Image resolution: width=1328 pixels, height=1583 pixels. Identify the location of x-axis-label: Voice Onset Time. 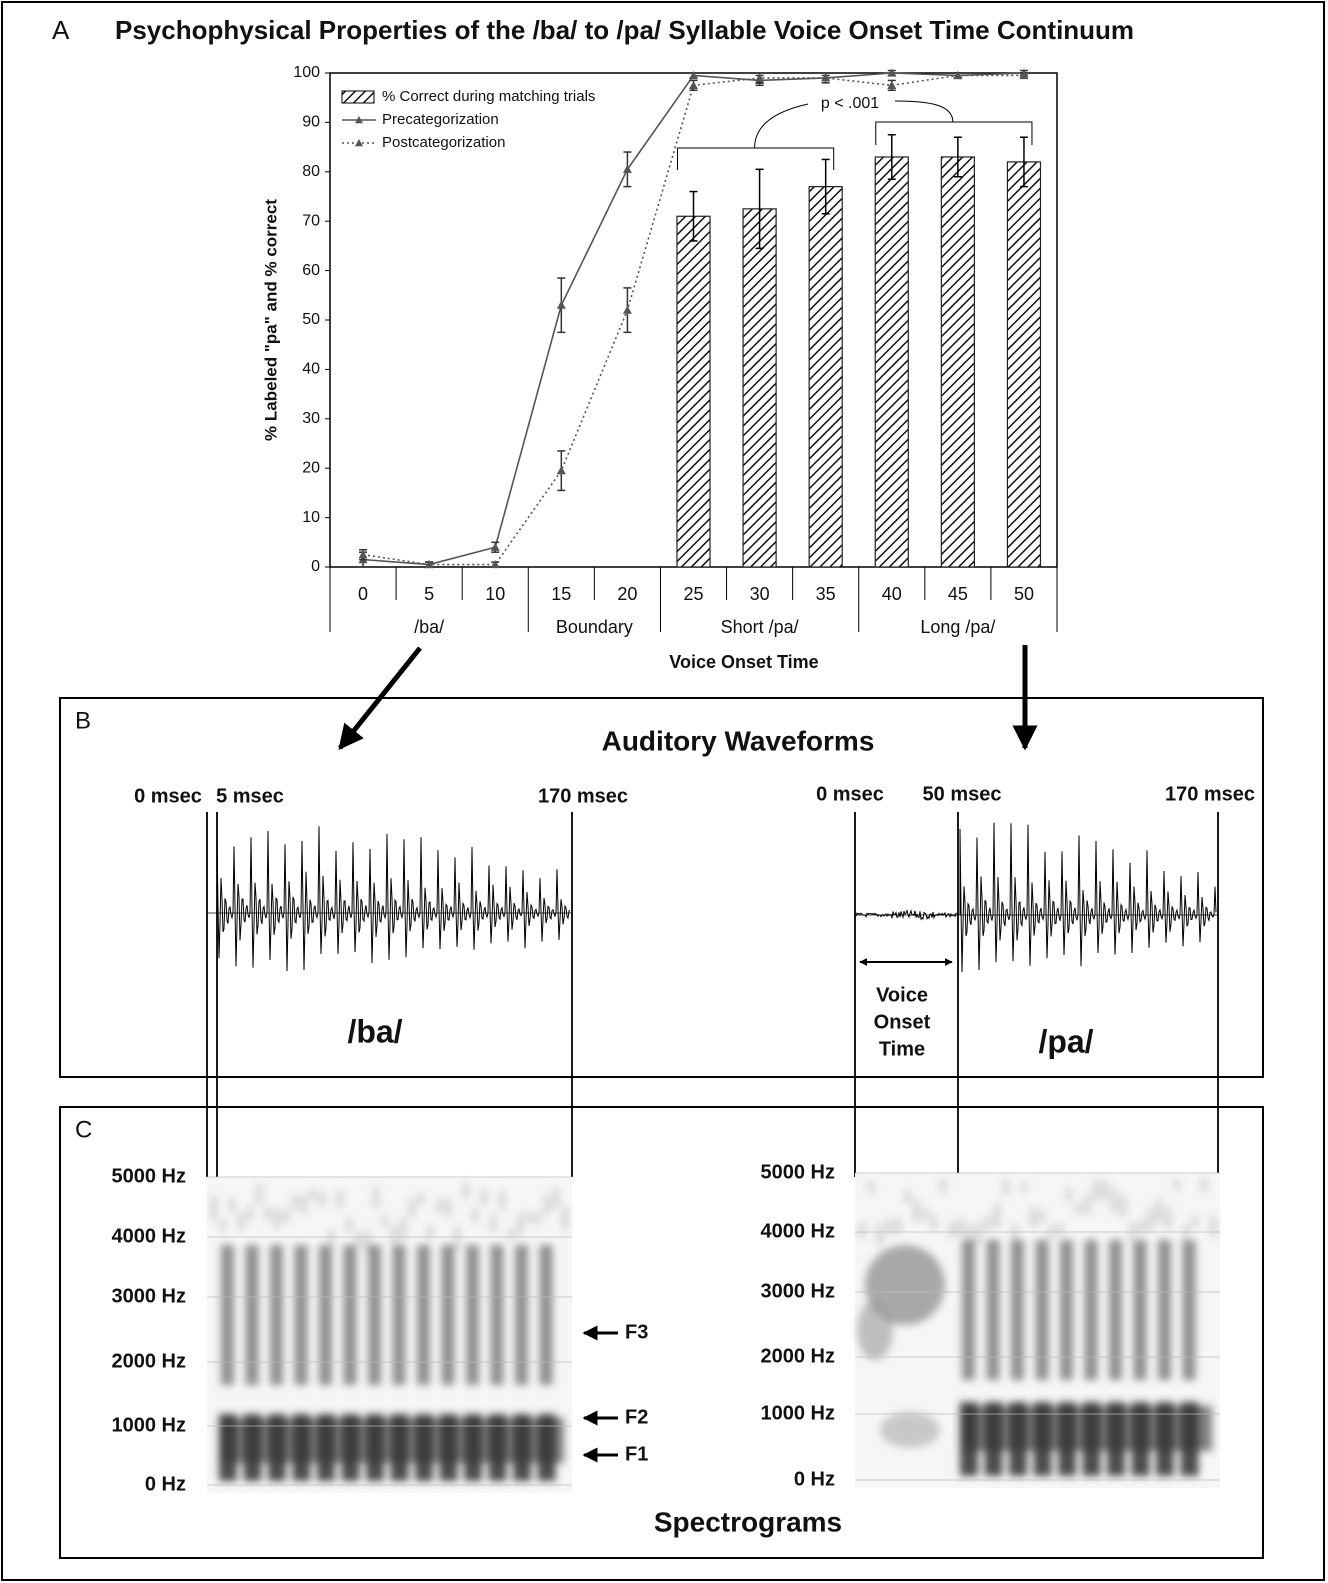
(743, 662).